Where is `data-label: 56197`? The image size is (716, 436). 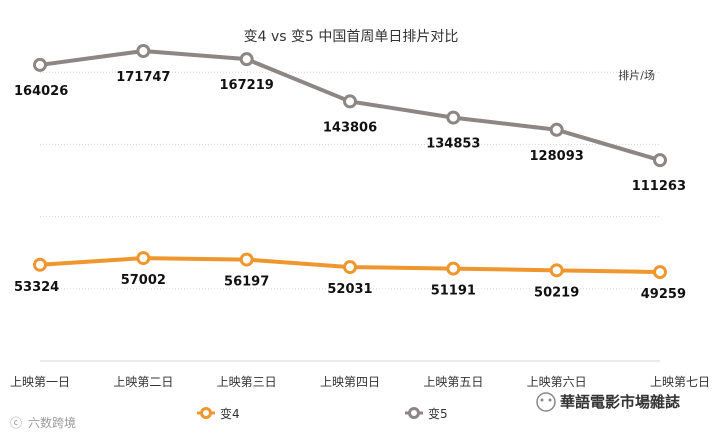 data-label: 56197 is located at coordinates (246, 282).